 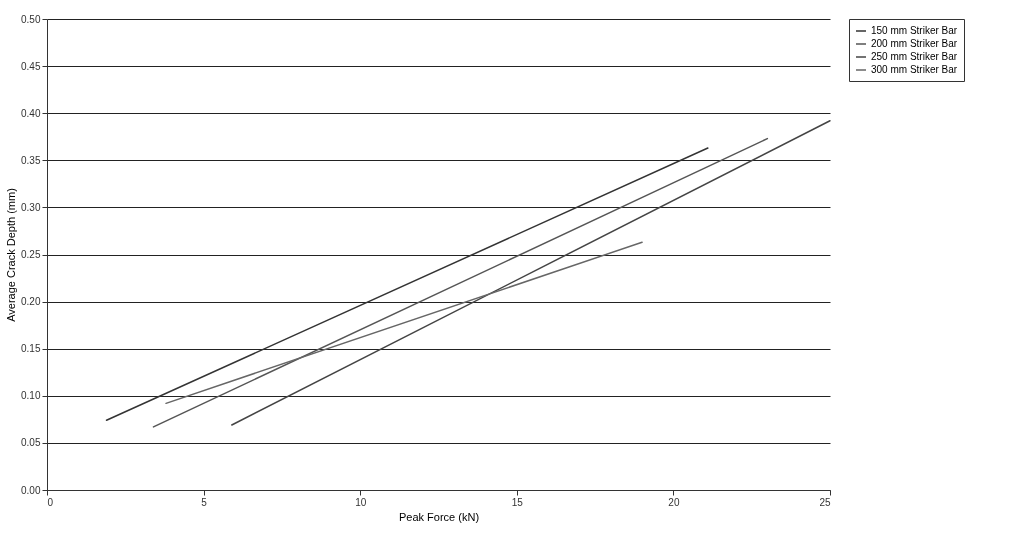 What do you see at coordinates (31, 160) in the screenshot?
I see `y-tick-label: 0.35` at bounding box center [31, 160].